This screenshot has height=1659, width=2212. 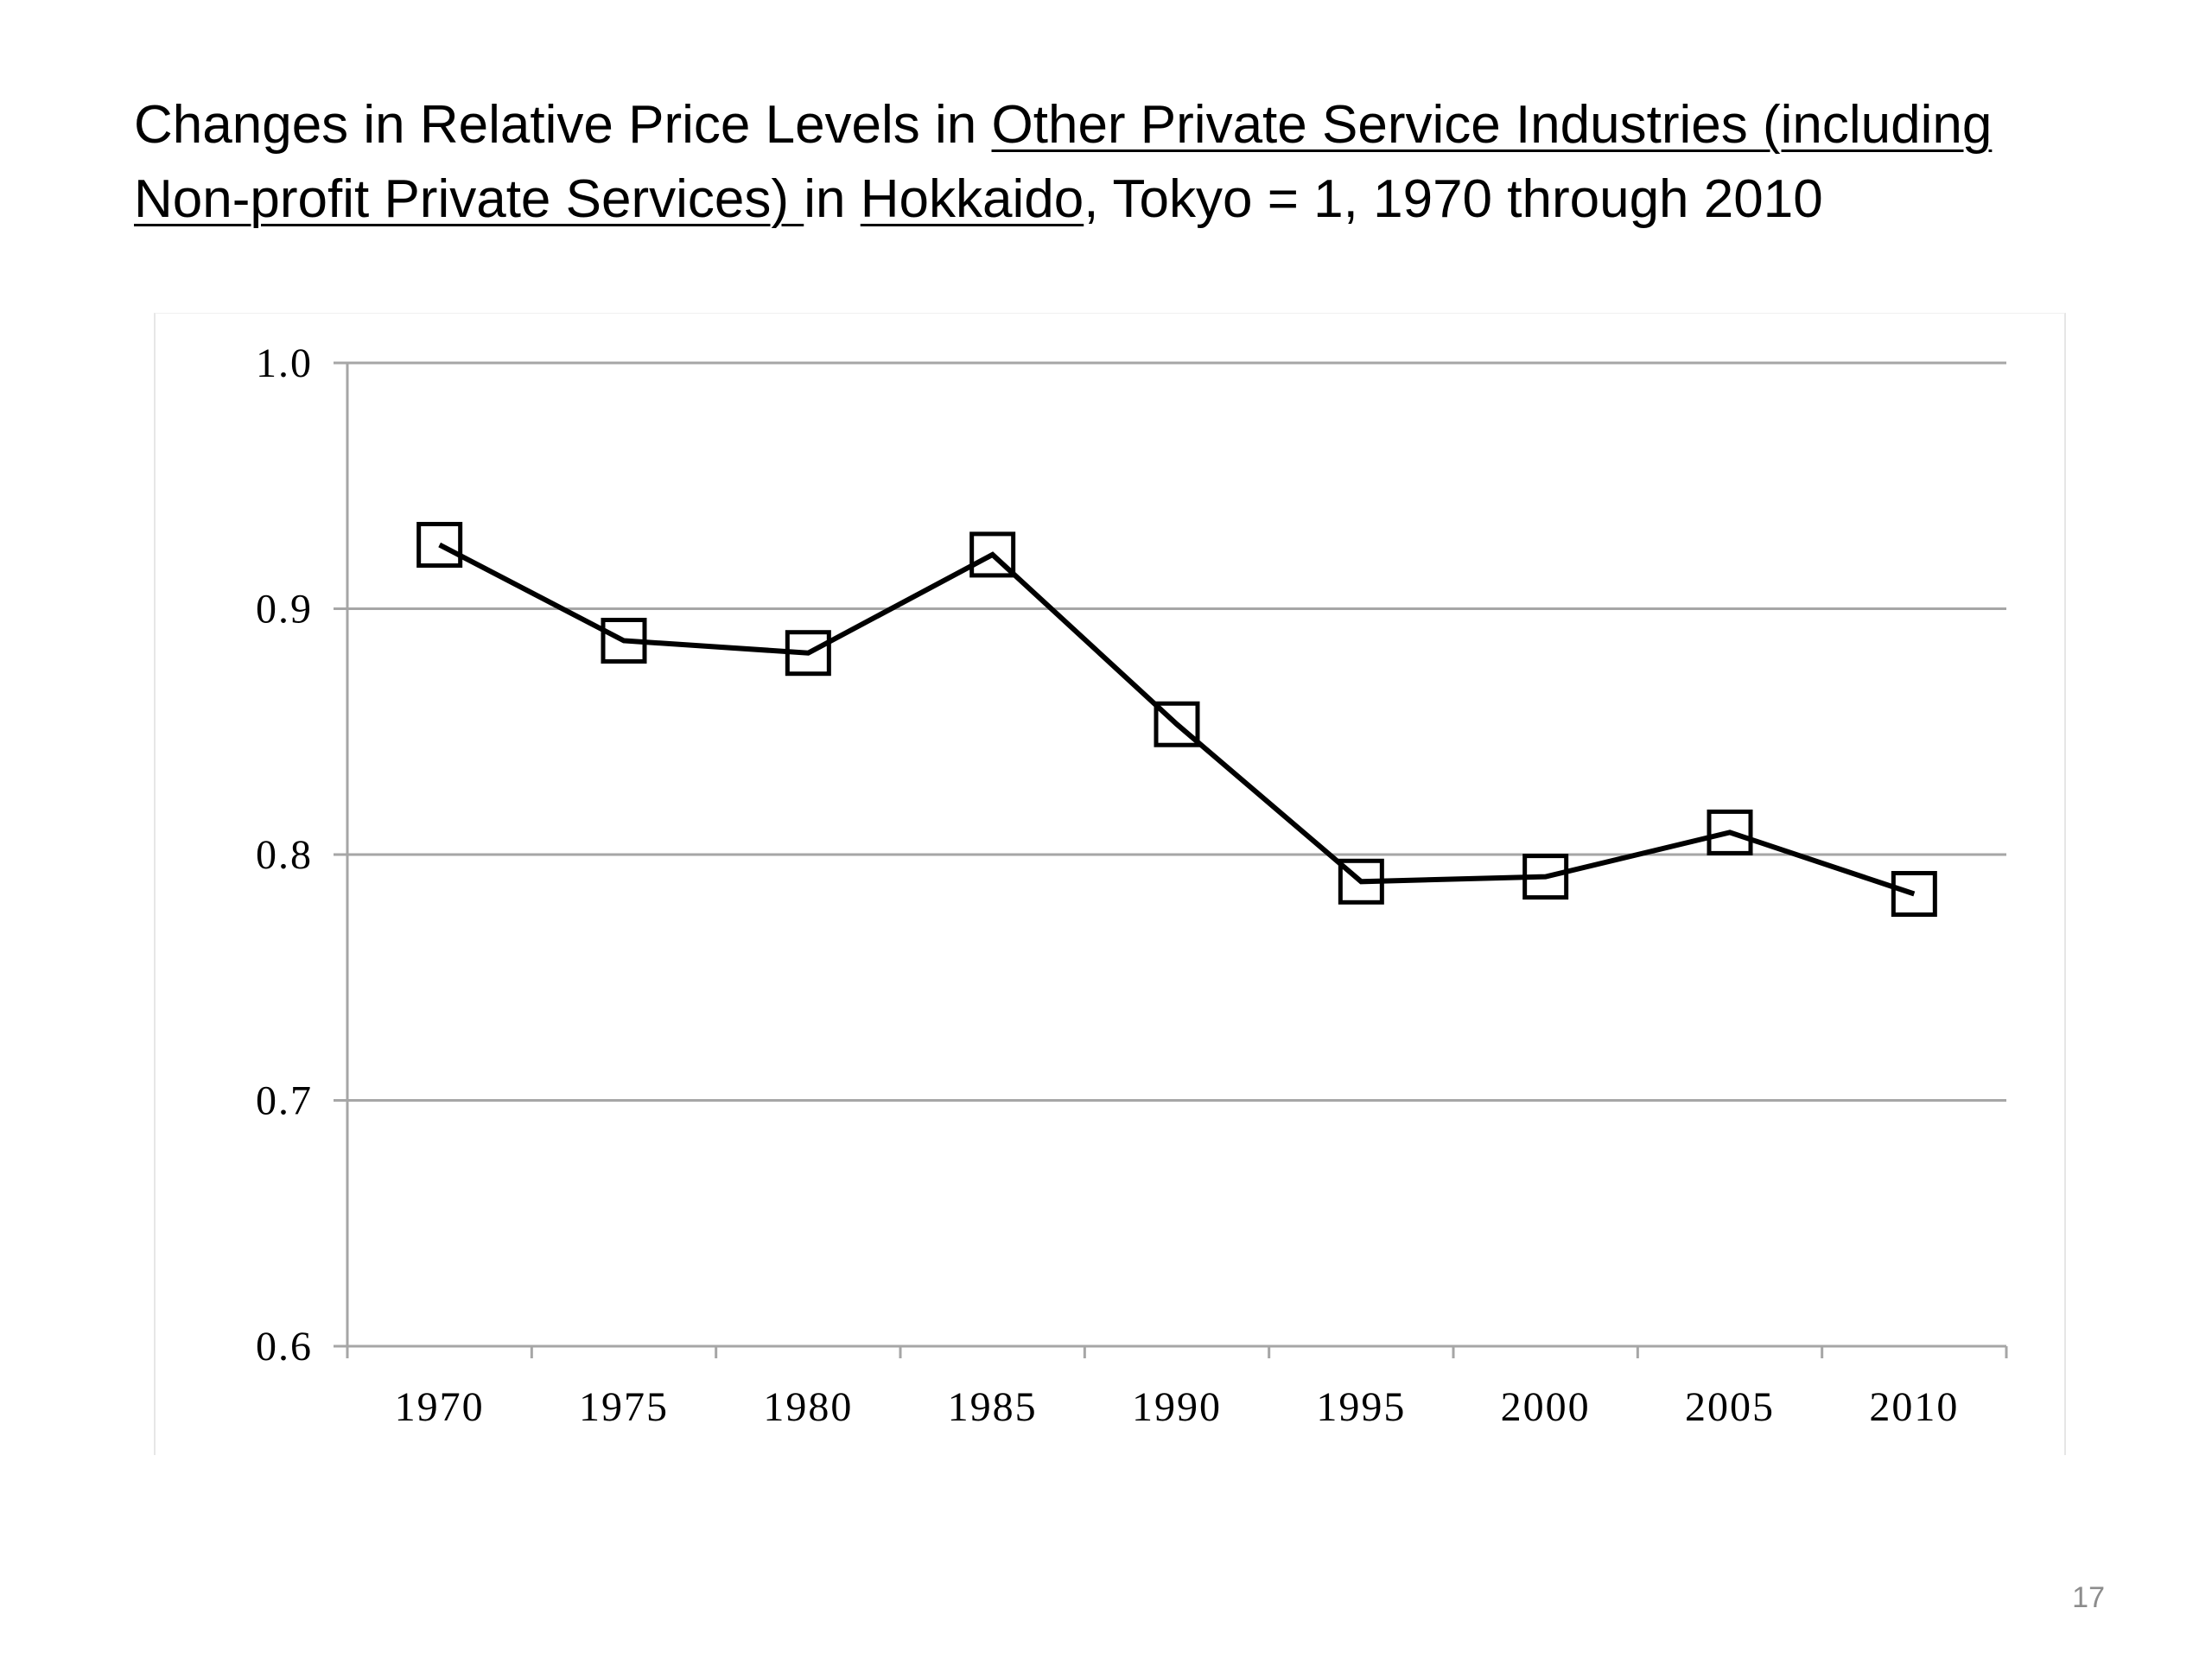 What do you see at coordinates (284, 855) in the screenshot?
I see `y-tick-label: 0.8` at bounding box center [284, 855].